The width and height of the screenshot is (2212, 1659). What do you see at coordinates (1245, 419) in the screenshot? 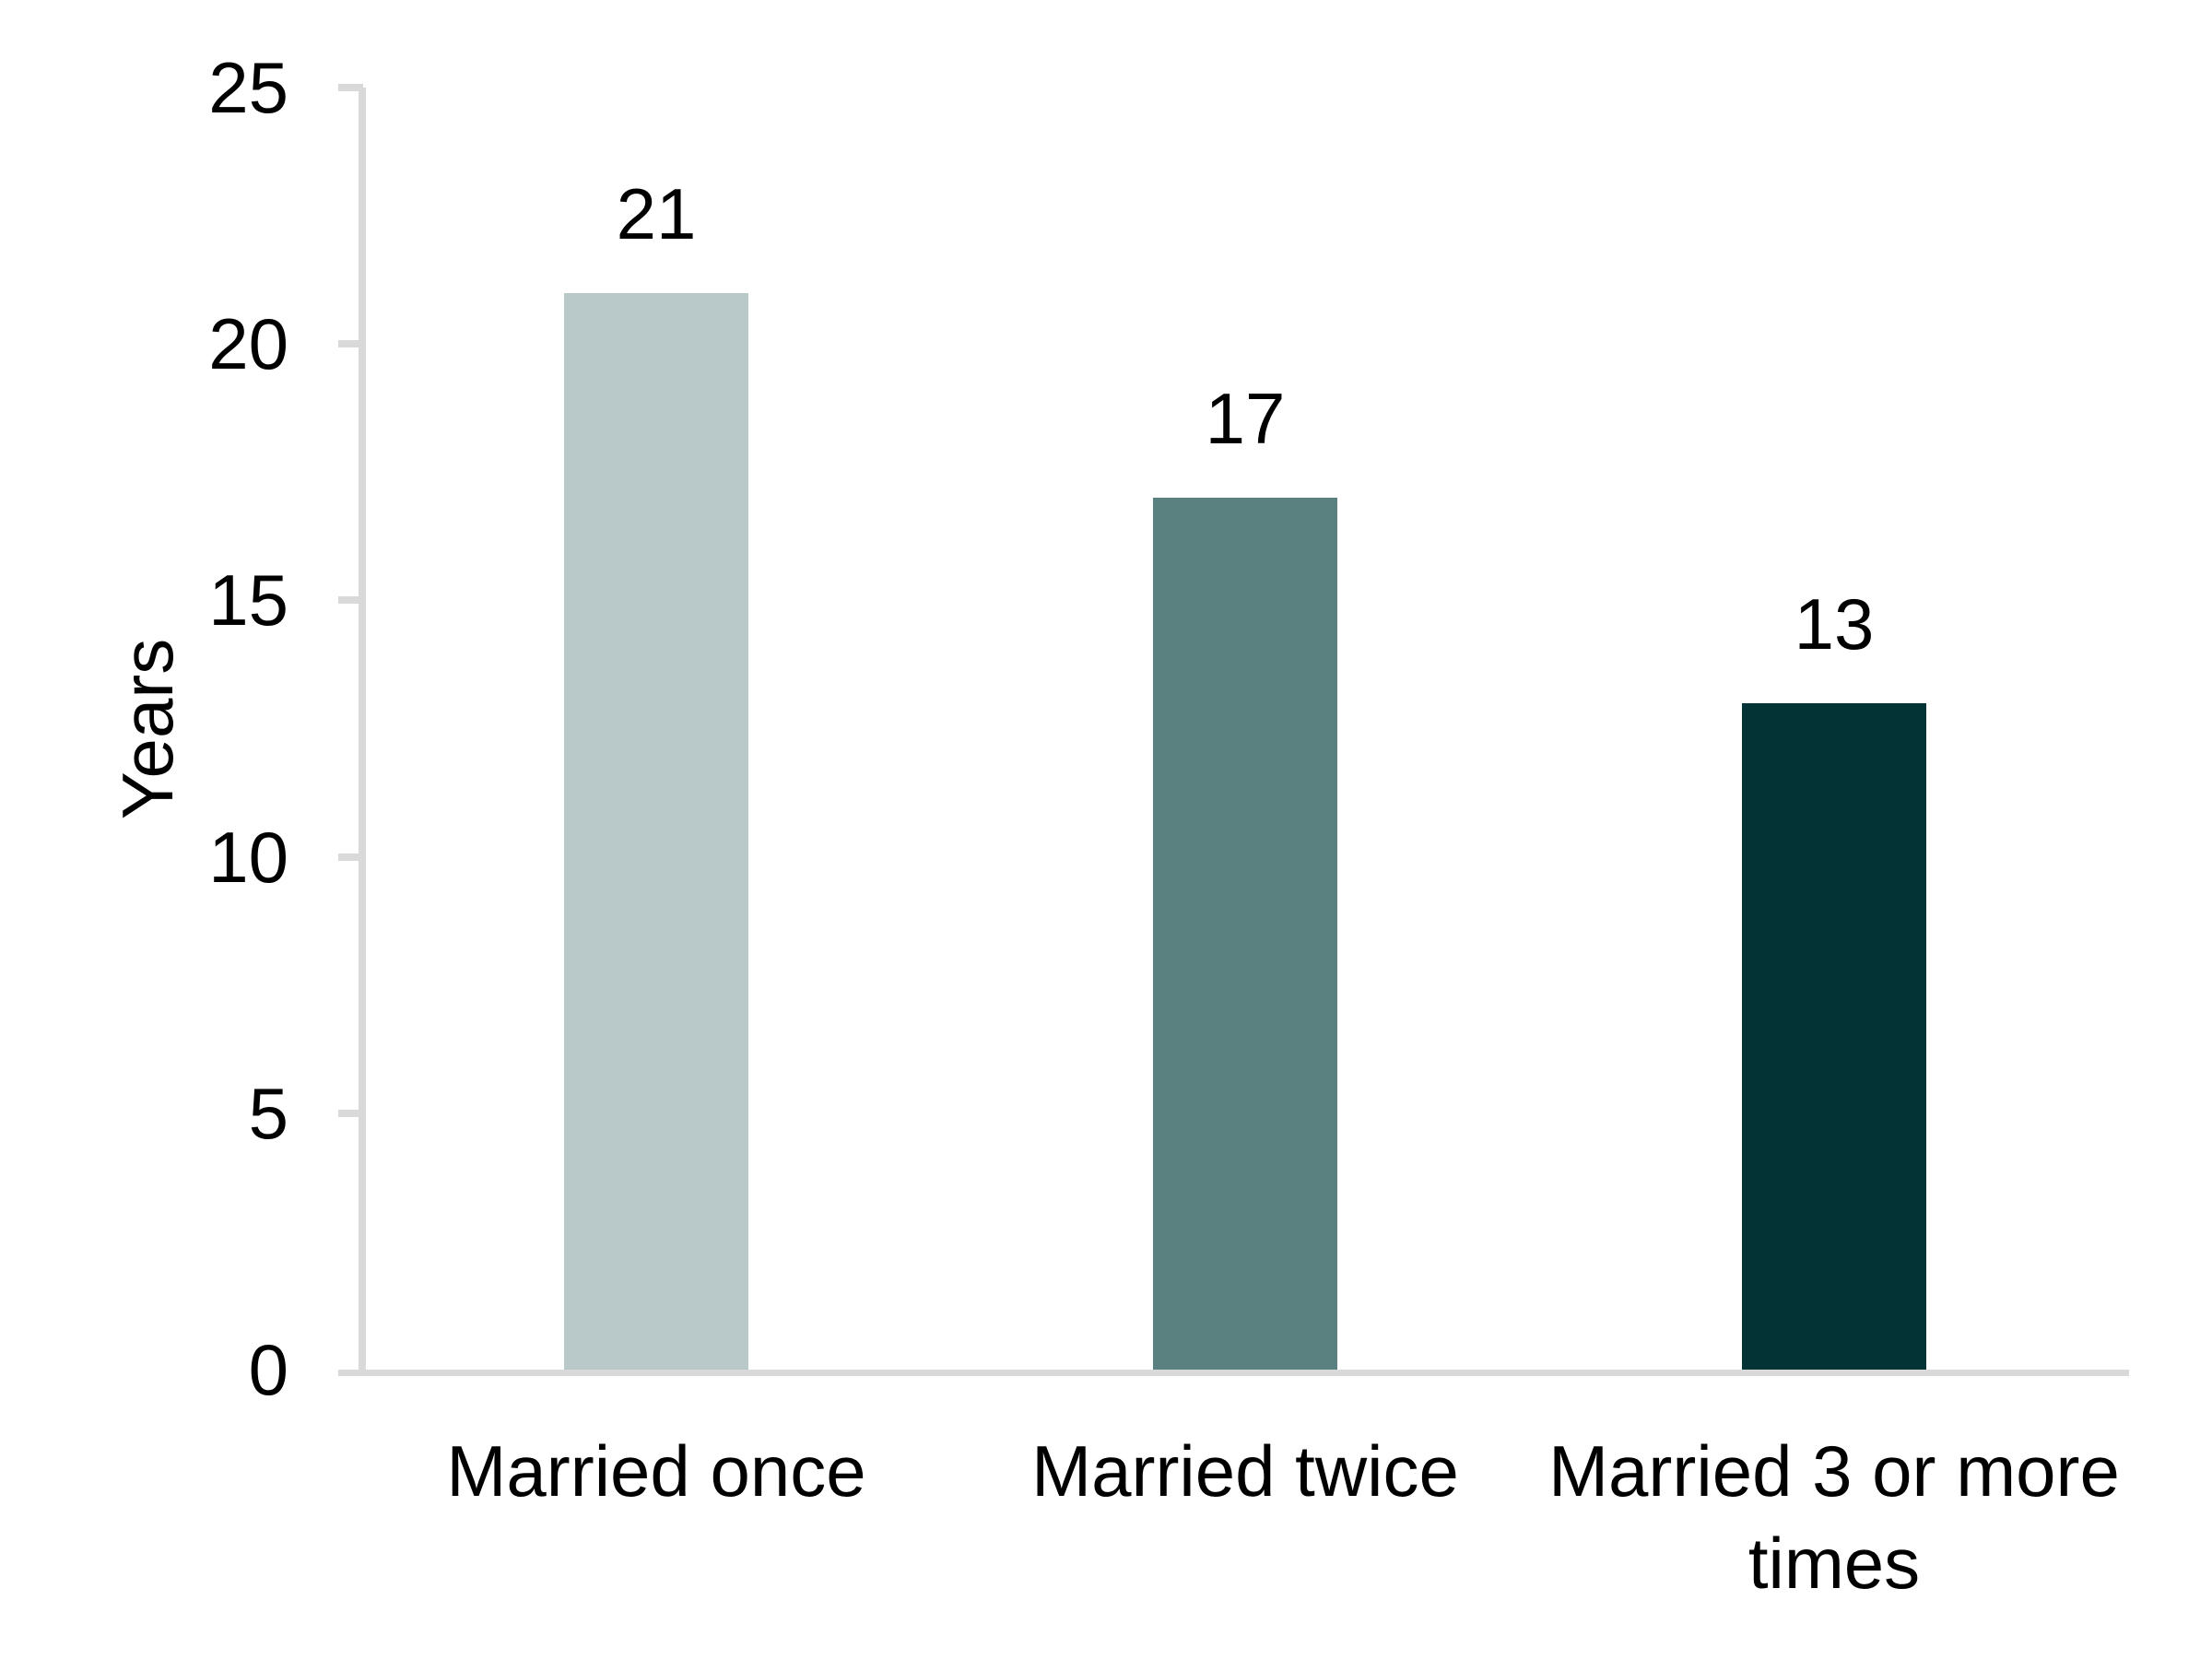
I see `bar-value-label-2: 17` at bounding box center [1245, 419].